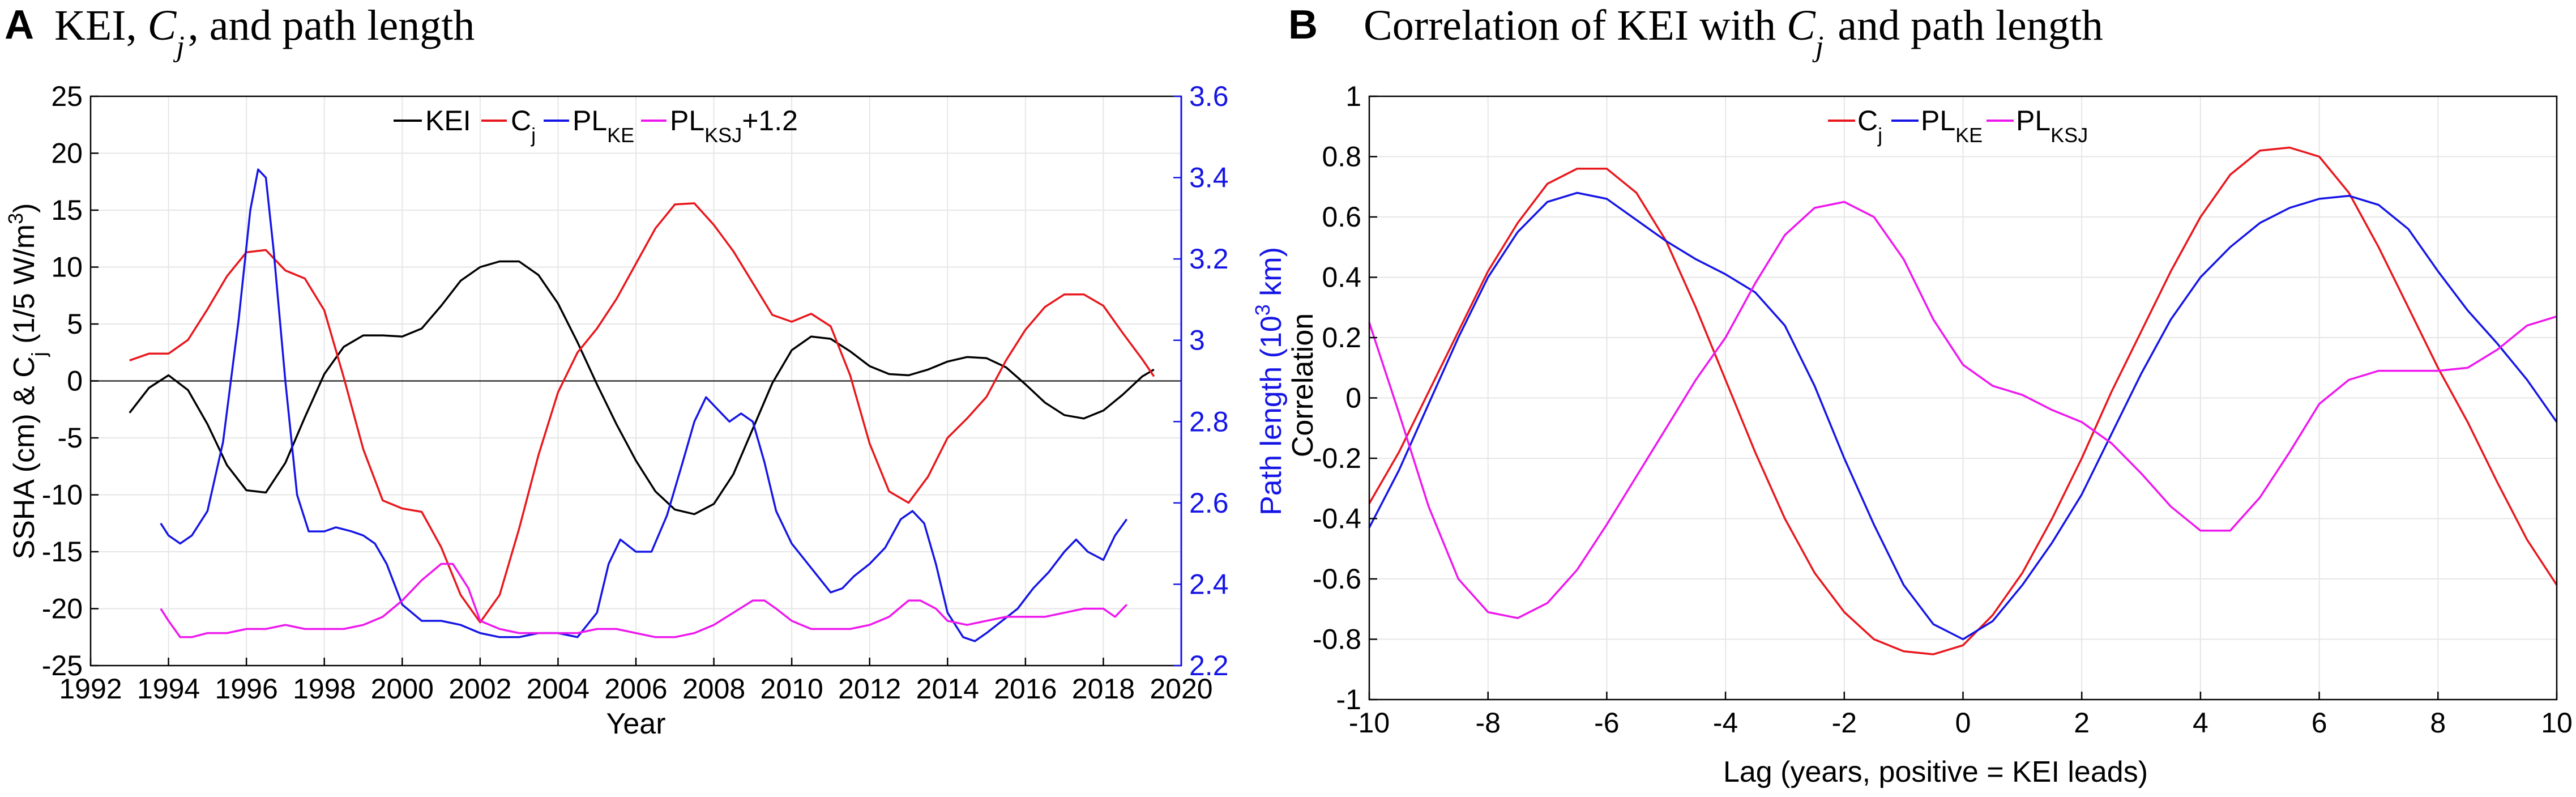  I want to click on x-tick-label: 2018, so click(1103, 689).